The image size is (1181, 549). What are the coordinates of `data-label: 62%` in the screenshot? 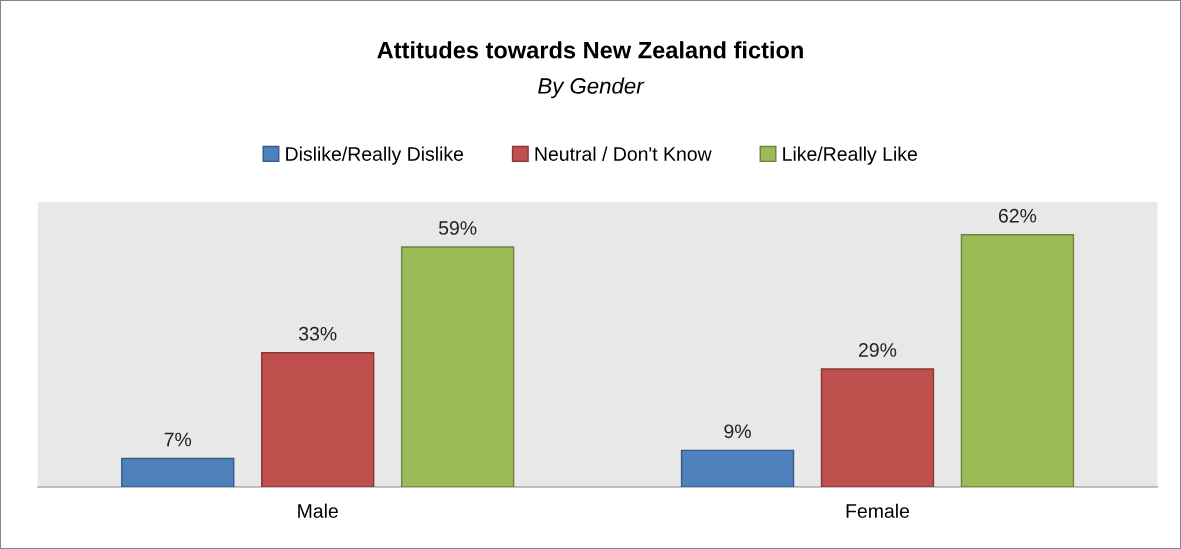 It's located at (1017, 215).